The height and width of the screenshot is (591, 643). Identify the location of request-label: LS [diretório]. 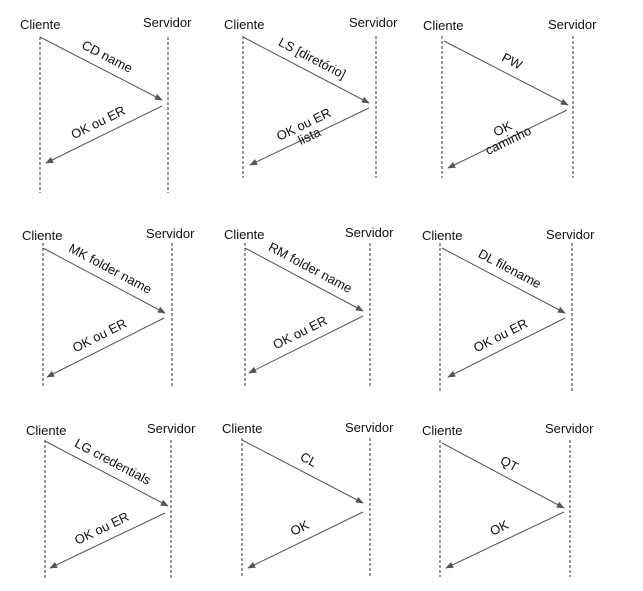
(312, 57).